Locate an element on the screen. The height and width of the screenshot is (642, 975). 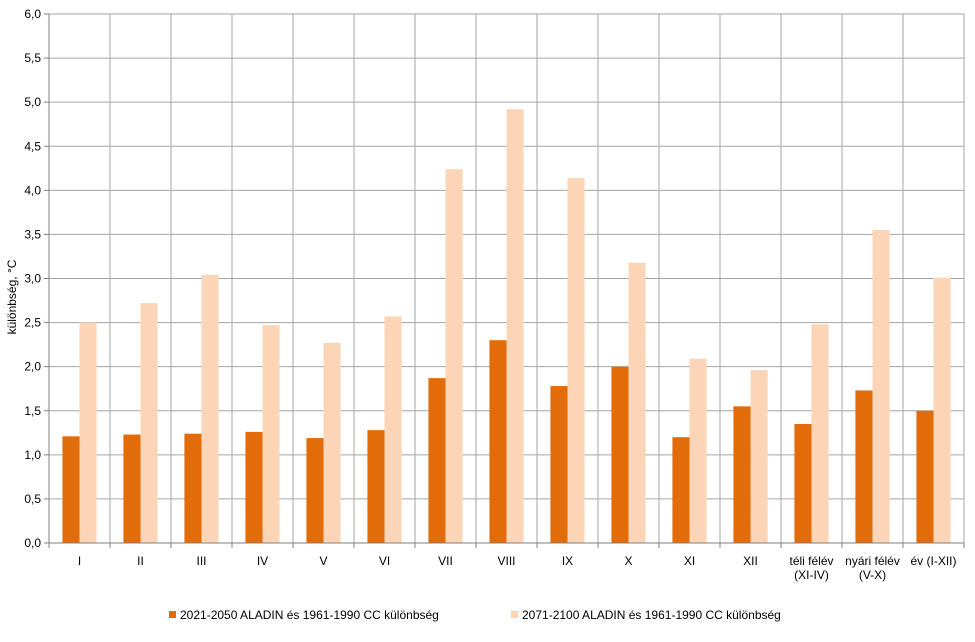
y-tick-label: 6,0 is located at coordinates (32, 14).